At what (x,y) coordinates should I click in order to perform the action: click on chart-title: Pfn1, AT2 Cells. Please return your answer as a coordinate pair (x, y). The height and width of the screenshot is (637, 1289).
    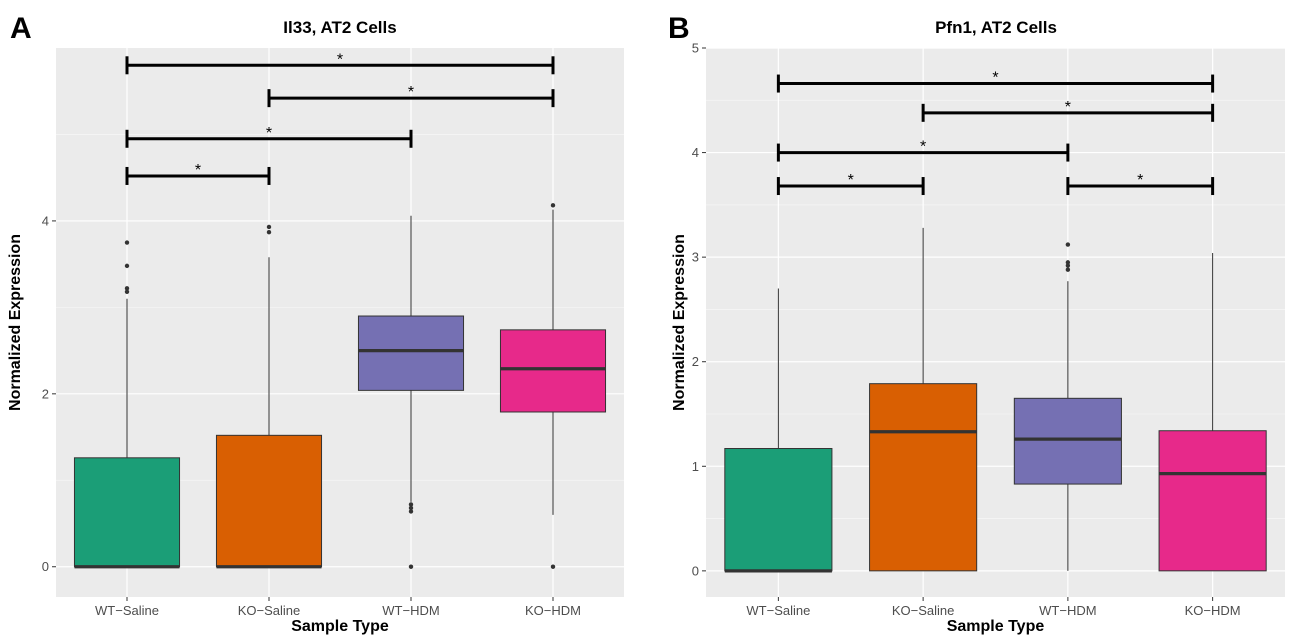
    Looking at the image, I should click on (996, 27).